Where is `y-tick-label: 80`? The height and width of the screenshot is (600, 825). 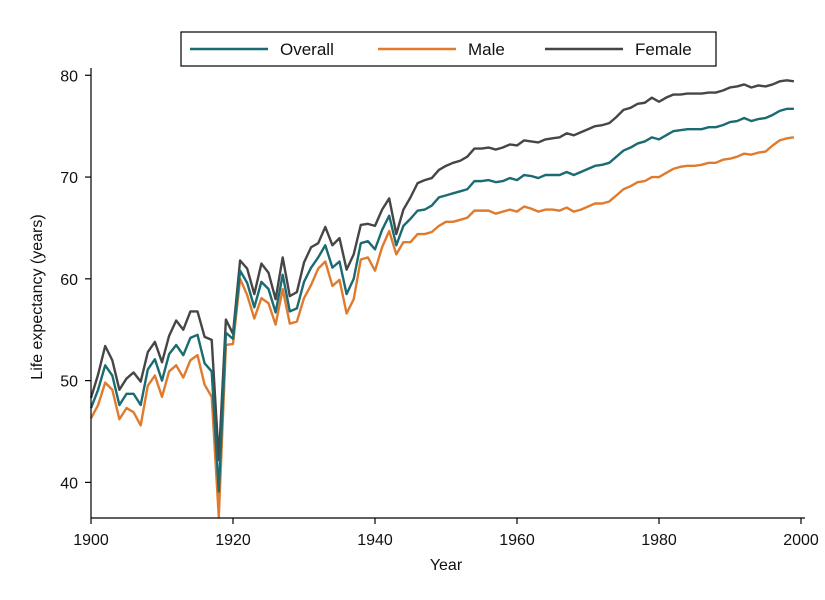
y-tick-label: 80 is located at coordinates (69, 76).